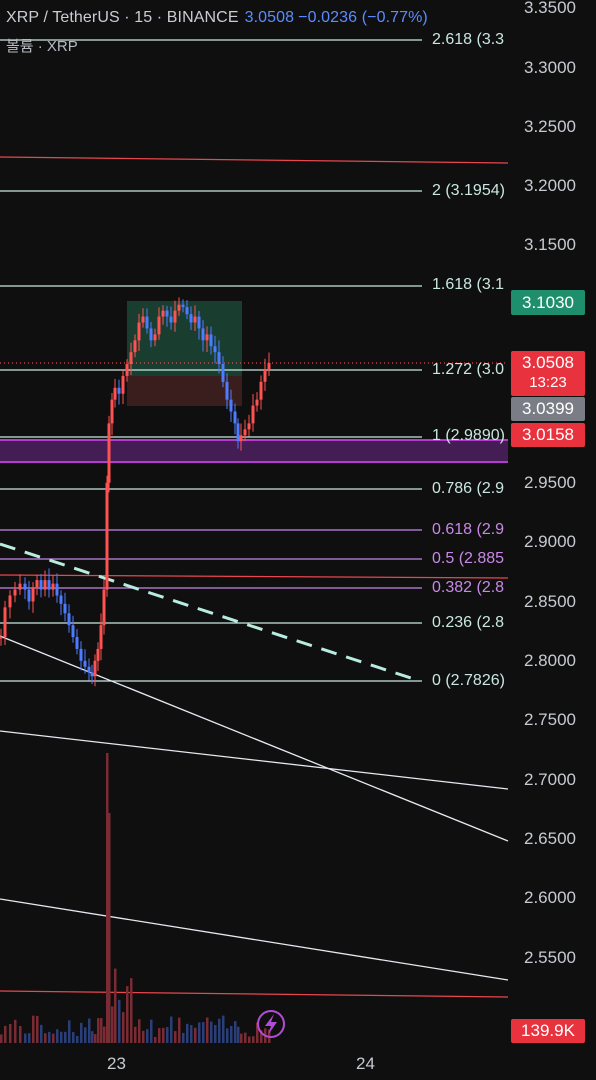  I want to click on fib-label: 1.272 (3.0, so click(468, 369).